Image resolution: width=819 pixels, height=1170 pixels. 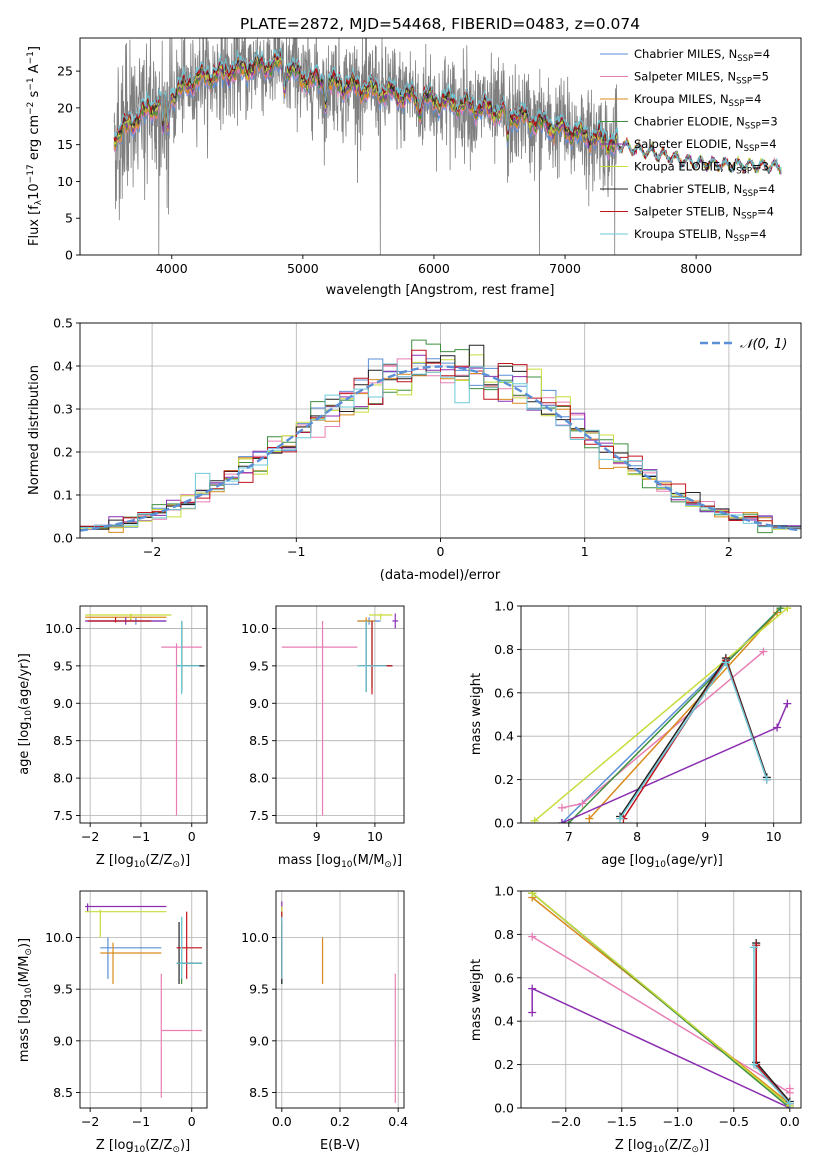 I want to click on x-tick-label: 10, so click(x=375, y=836).